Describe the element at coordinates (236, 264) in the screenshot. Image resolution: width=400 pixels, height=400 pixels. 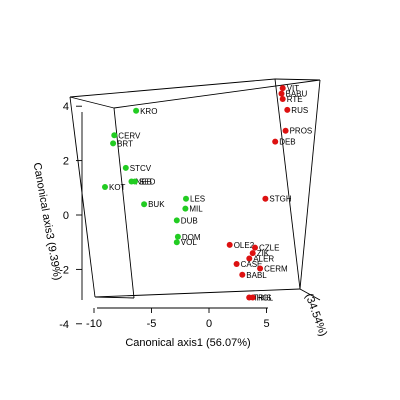
I see `data-point-case` at that location.